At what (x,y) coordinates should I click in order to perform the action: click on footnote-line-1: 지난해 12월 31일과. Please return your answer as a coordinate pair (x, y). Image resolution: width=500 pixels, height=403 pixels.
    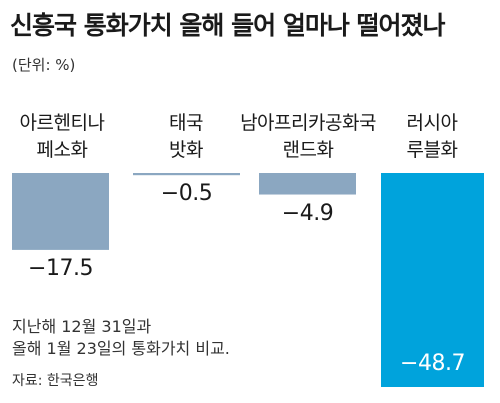
    Looking at the image, I should click on (82, 326).